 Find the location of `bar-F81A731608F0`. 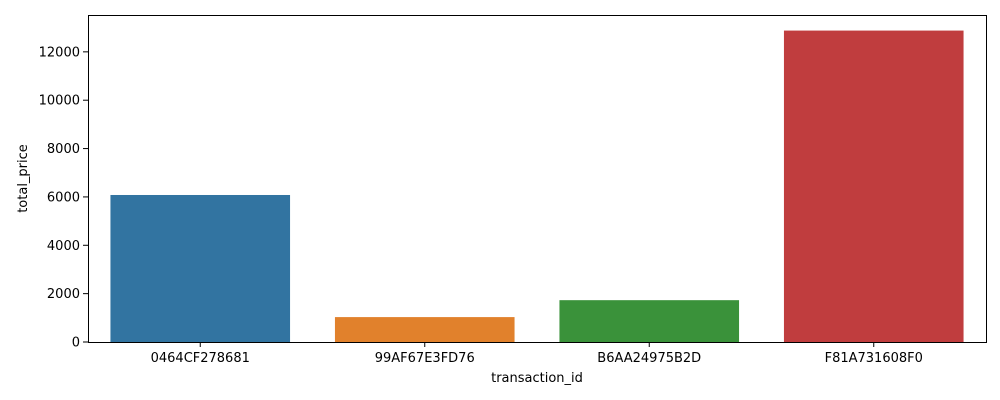

bar-F81A731608F0 is located at coordinates (873, 186).